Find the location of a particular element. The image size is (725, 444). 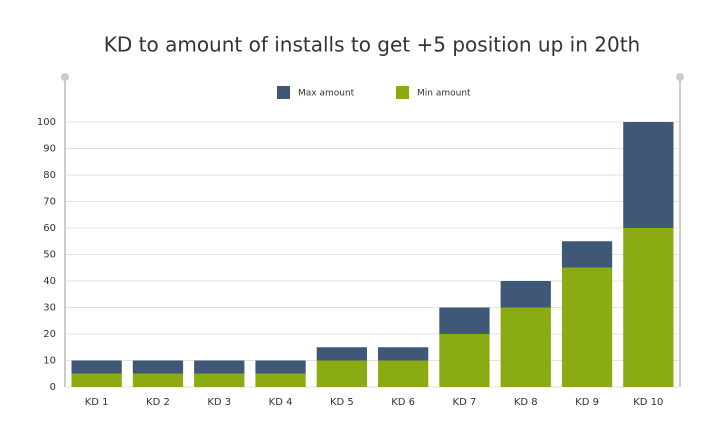

y-tick-label: 10 is located at coordinates (49, 361).